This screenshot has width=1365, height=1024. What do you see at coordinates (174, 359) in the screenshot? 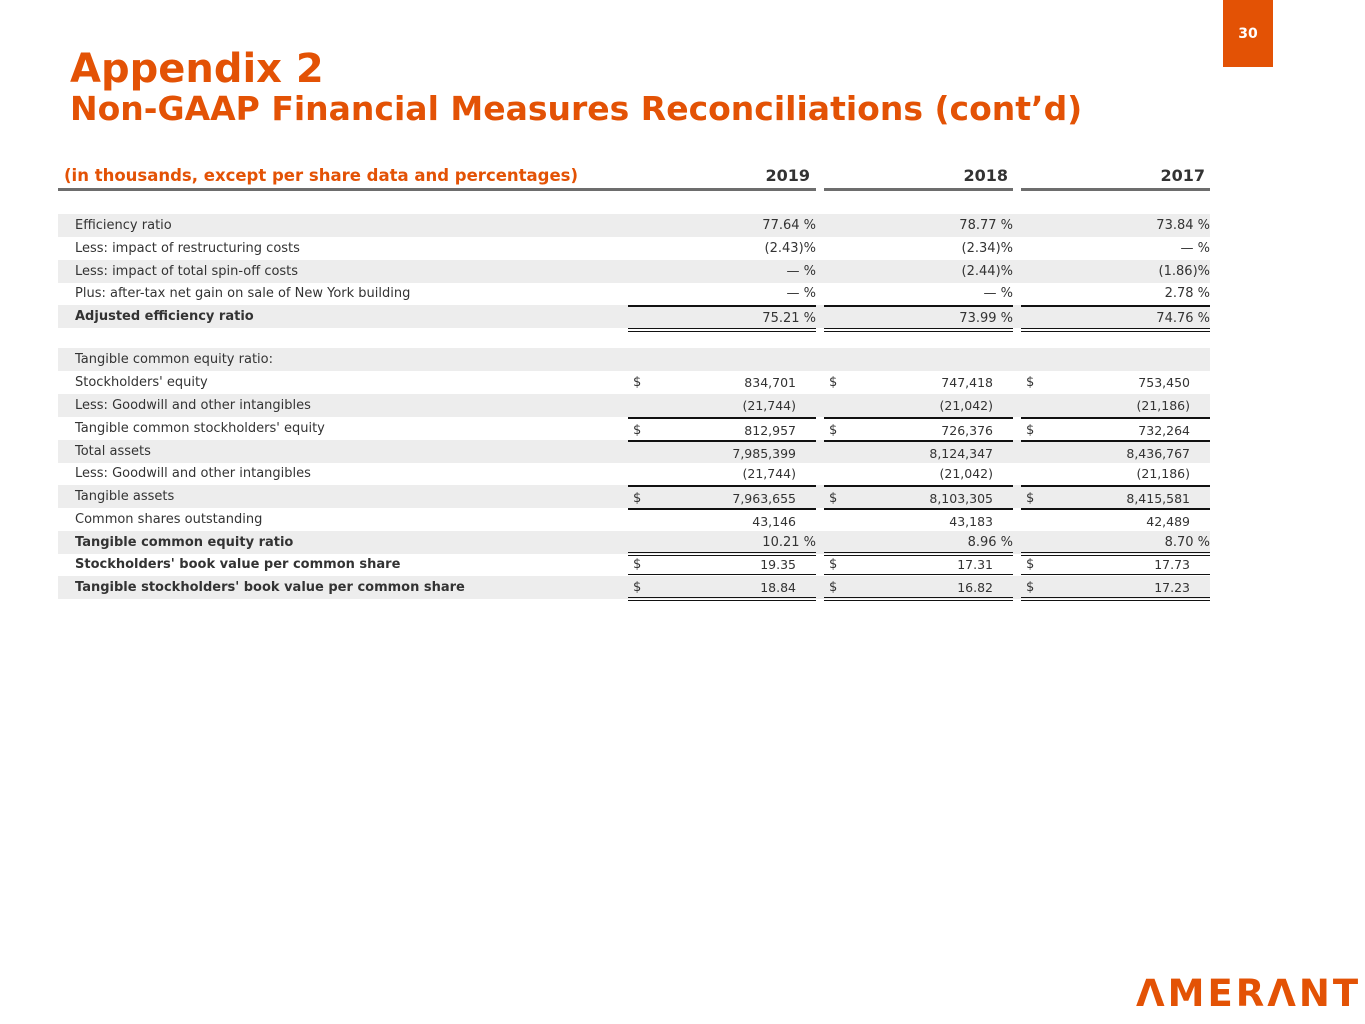
I see `row-label: Tangible common equity ratio:` at bounding box center [174, 359].